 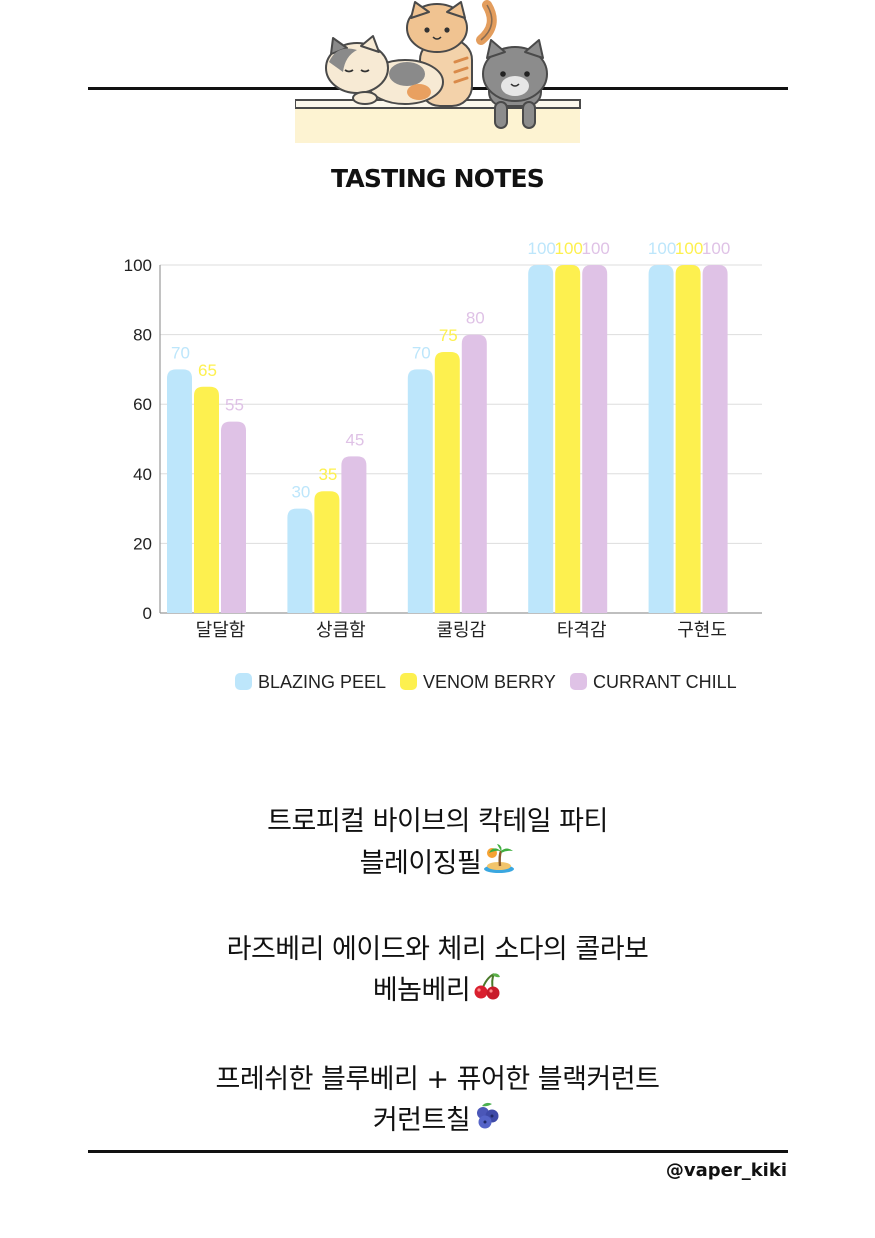 What do you see at coordinates (461, 630) in the screenshot?
I see `x-tick-label: 쿨링감` at bounding box center [461, 630].